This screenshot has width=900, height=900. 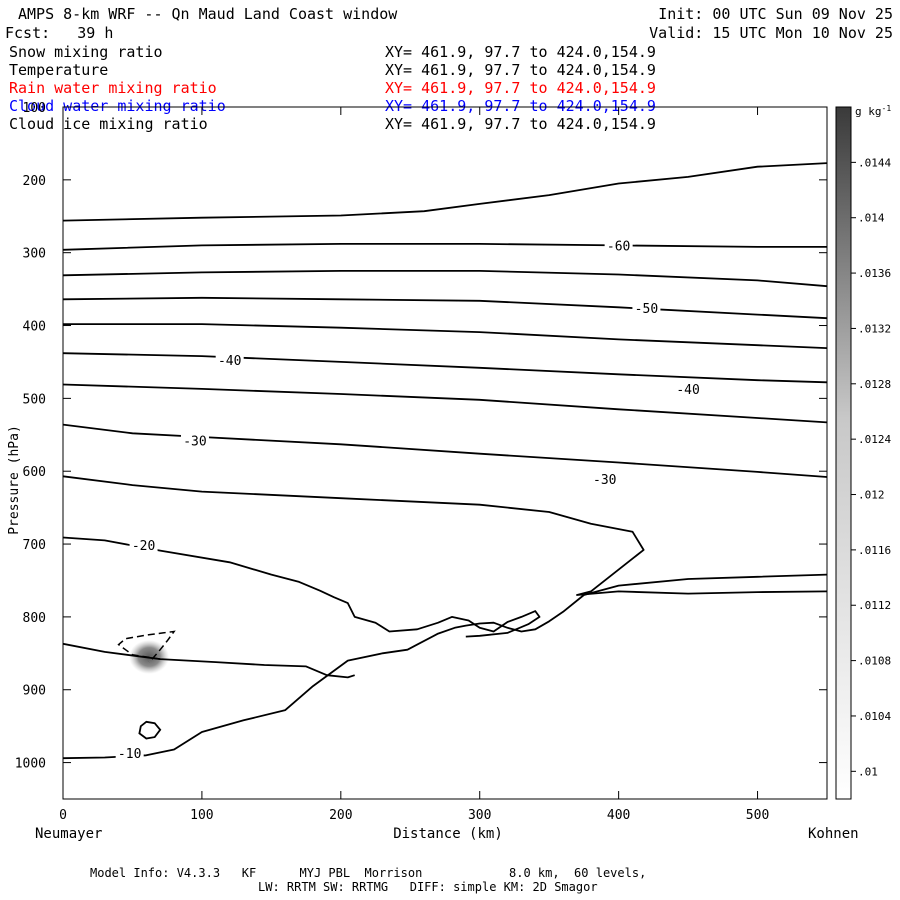 I want to click on y-tick-label: 300, so click(x=34, y=254).